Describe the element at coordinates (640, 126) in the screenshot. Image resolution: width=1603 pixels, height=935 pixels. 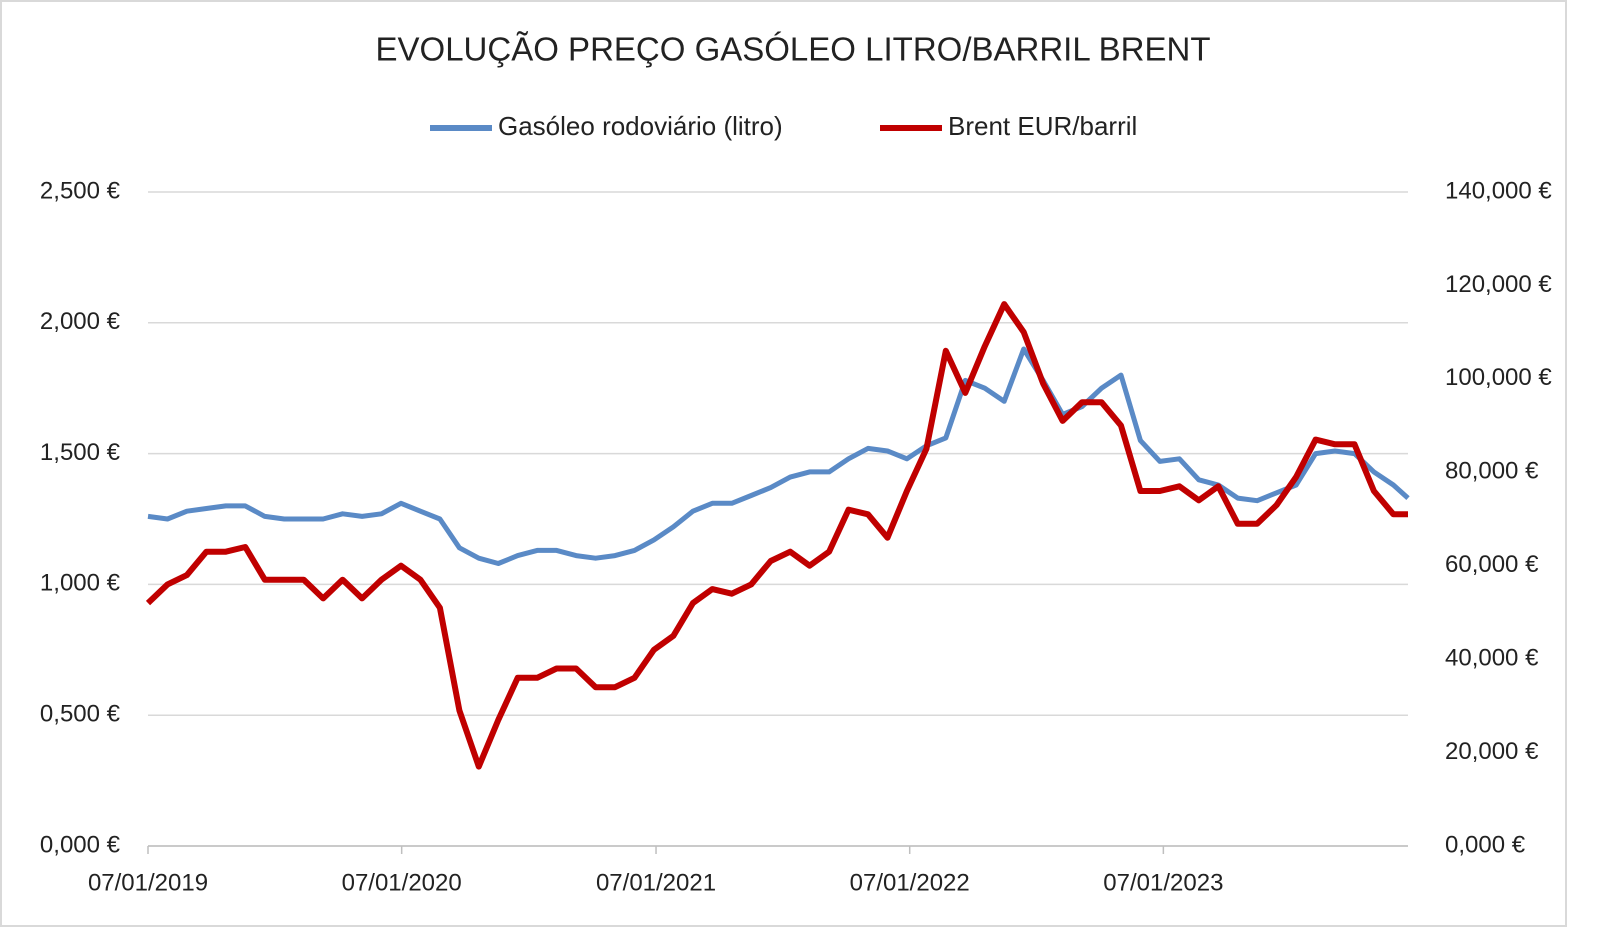
I see `legend-label: Gasóleo rodoviário (litro)` at that location.